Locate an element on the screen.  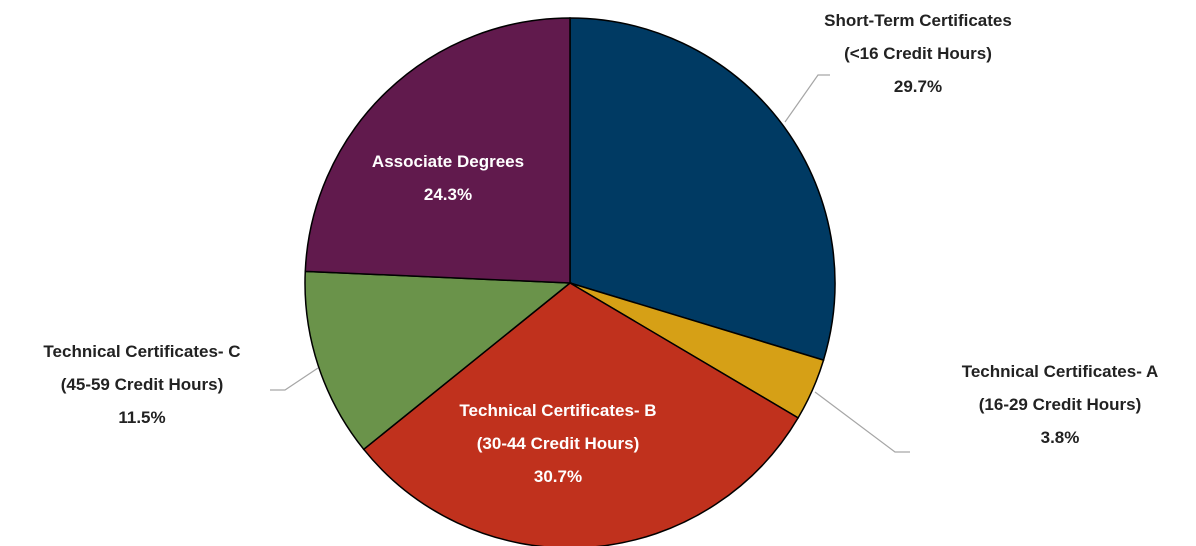
category-label: Technical Certificates- A is located at coordinates (1060, 371).